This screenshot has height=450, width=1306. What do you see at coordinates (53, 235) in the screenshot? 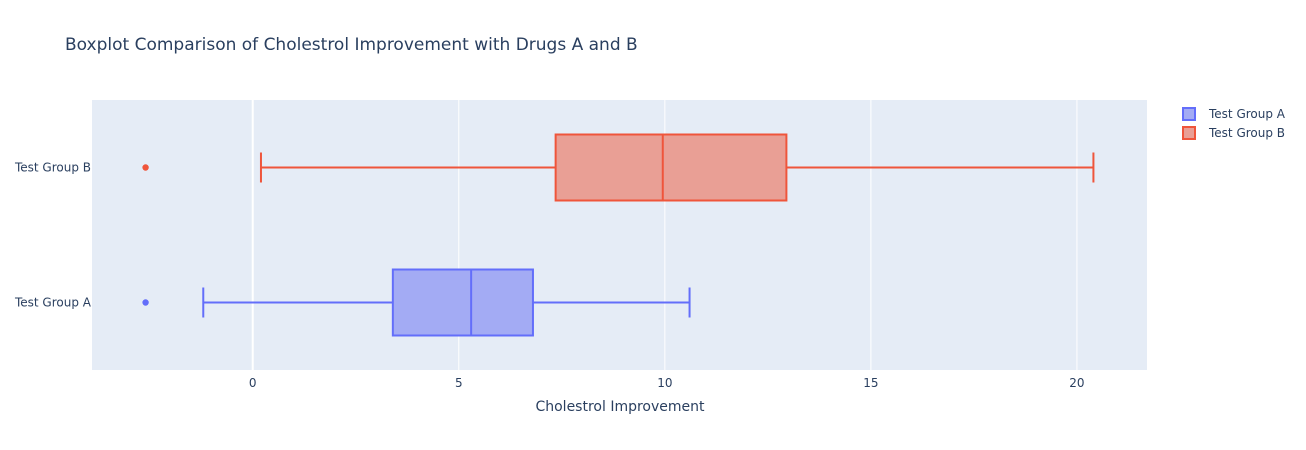
I see `y-tick-labels: Test Group A Test Group B` at bounding box center [53, 235].